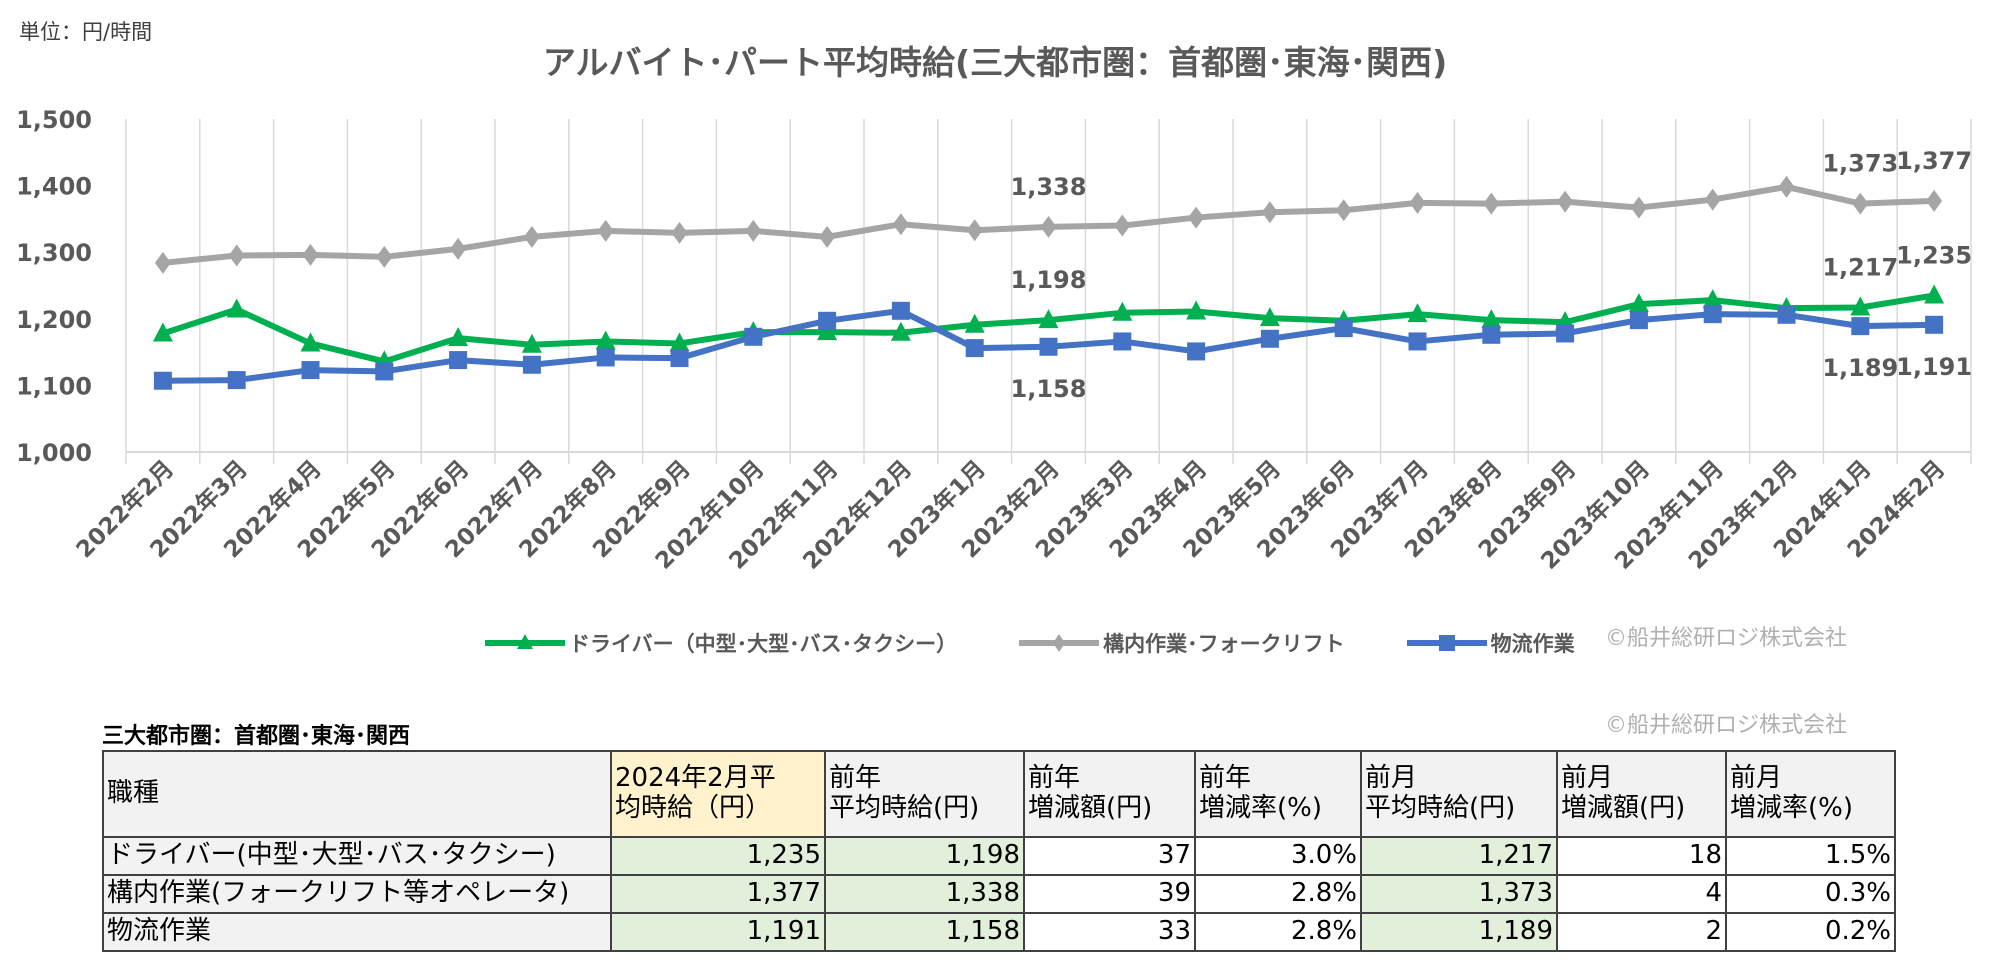 The image size is (2000, 972). I want to click on job-type-cell: 構内作業(フォークリフト等オペレータ), so click(357, 894).